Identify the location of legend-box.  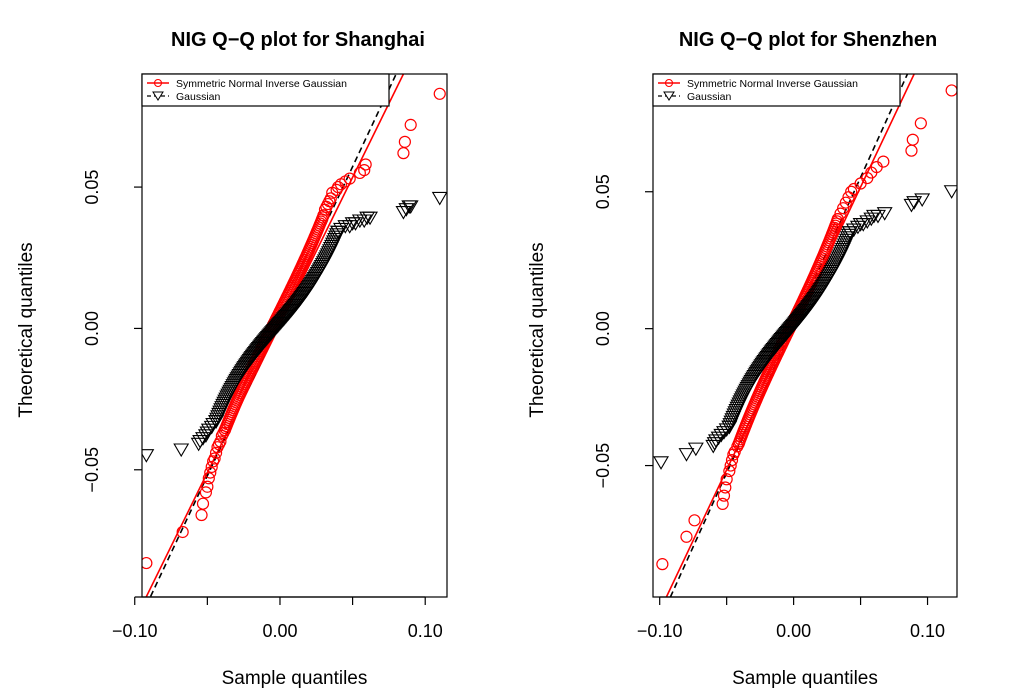
(265, 90).